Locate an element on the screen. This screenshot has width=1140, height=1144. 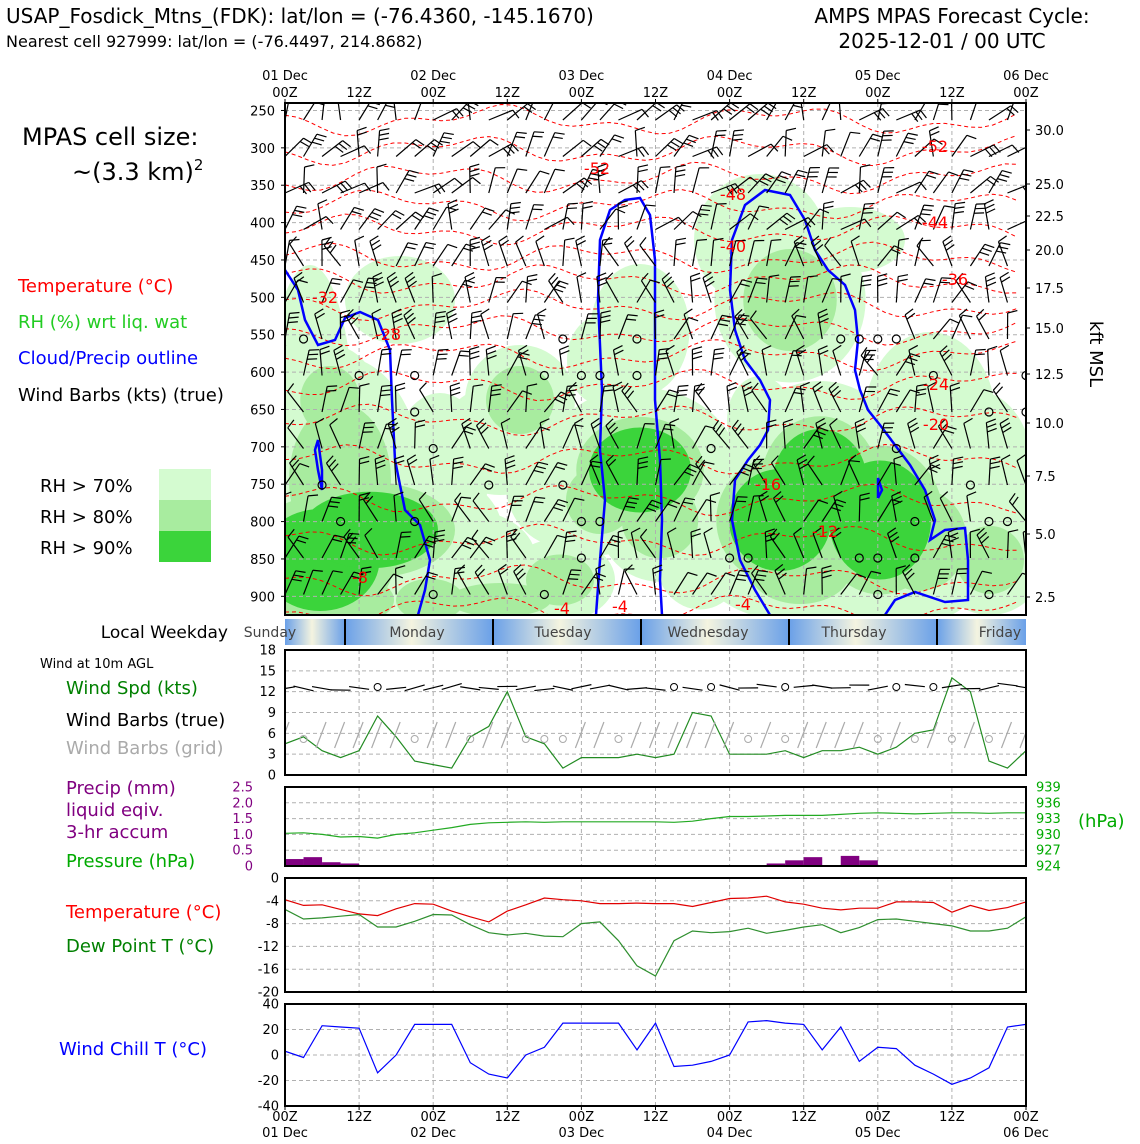
top-date-tick-label: 03 Dec is located at coordinates (581, 76).